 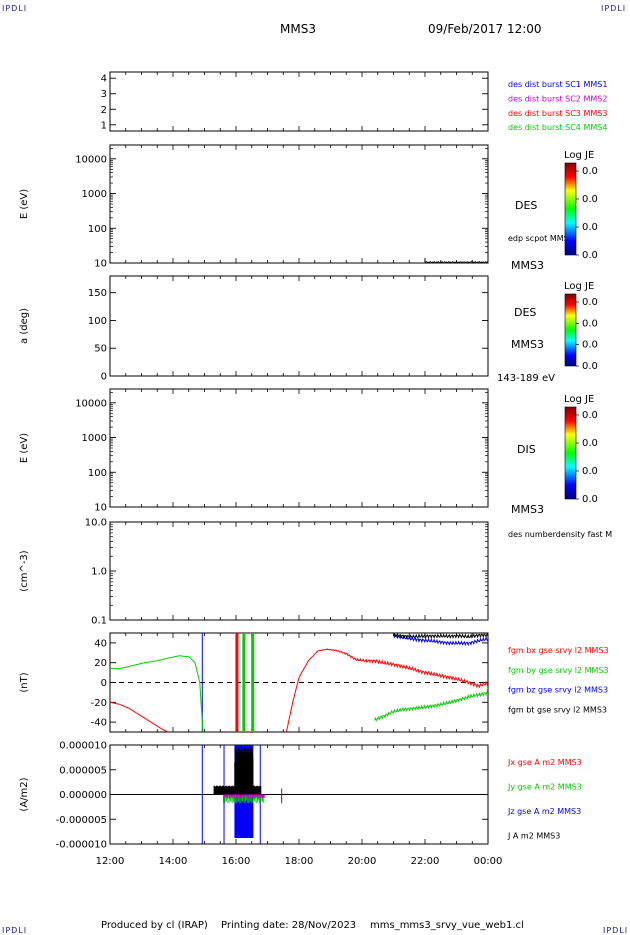 I want to click on y-axis-label: (nT), so click(x=24, y=682).